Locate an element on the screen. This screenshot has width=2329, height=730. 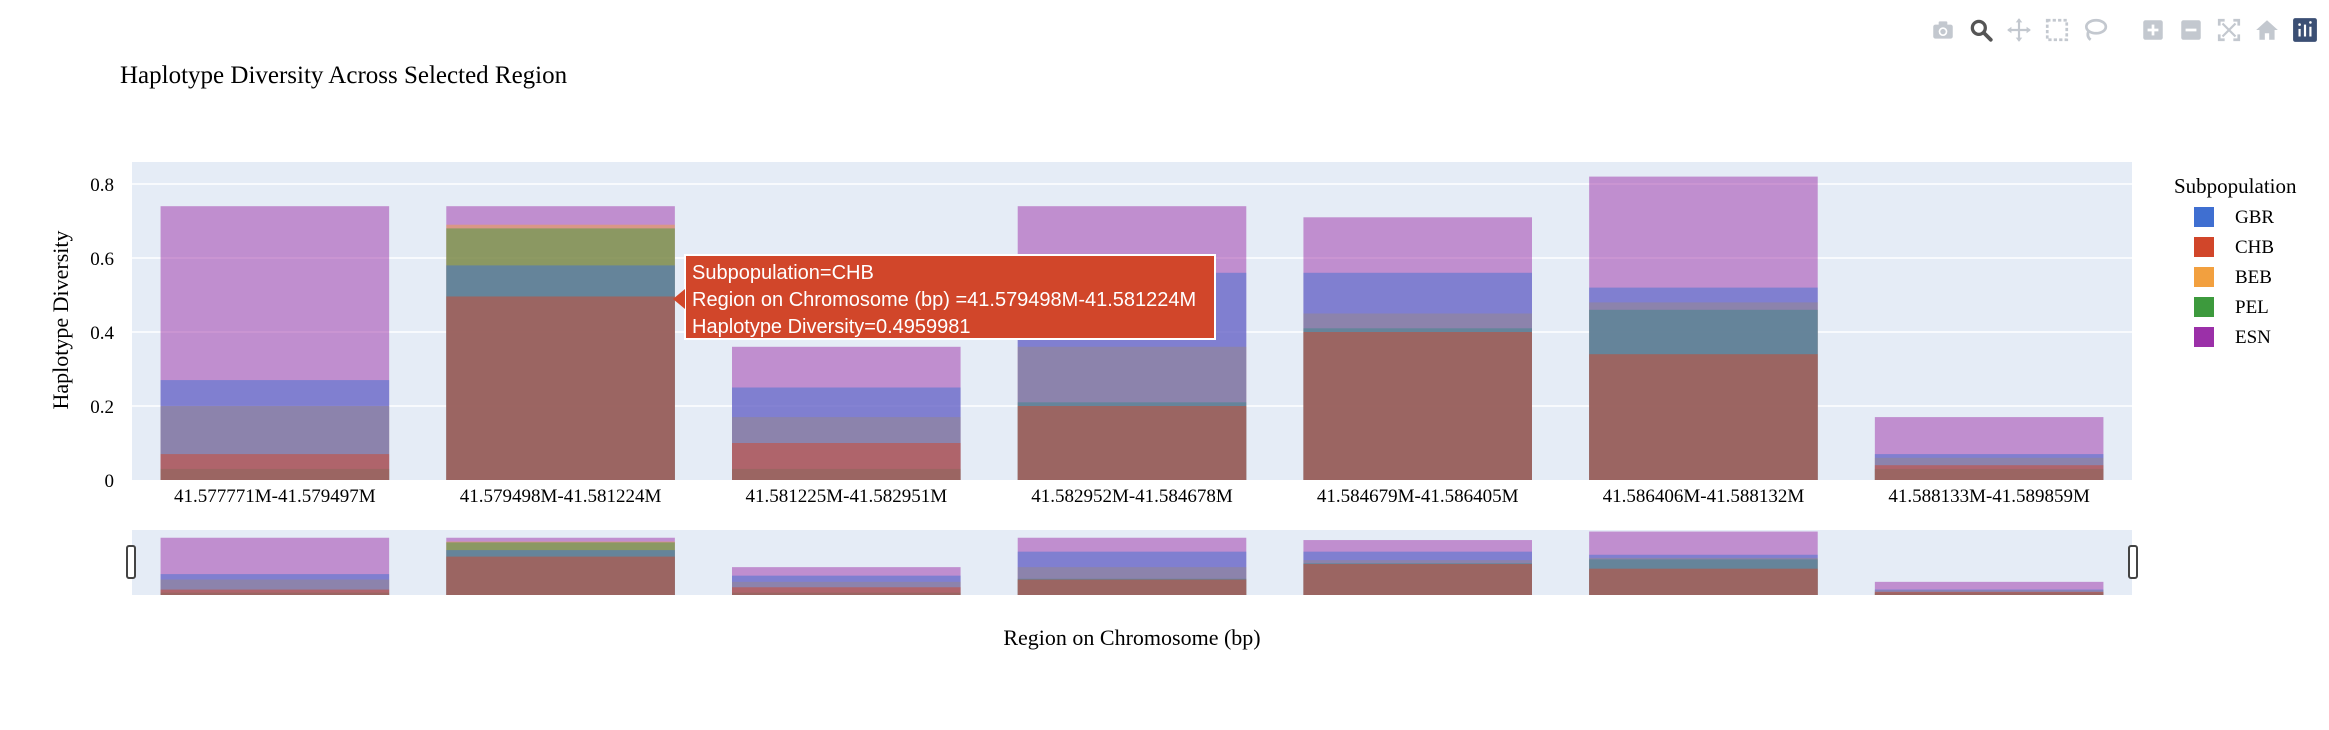
modebar is located at coordinates (2124, 30).